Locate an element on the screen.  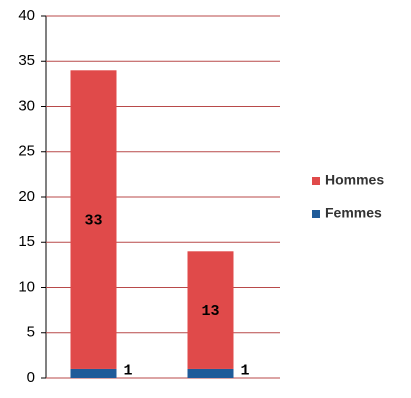
y-tick-label: 20 is located at coordinates (26, 196).